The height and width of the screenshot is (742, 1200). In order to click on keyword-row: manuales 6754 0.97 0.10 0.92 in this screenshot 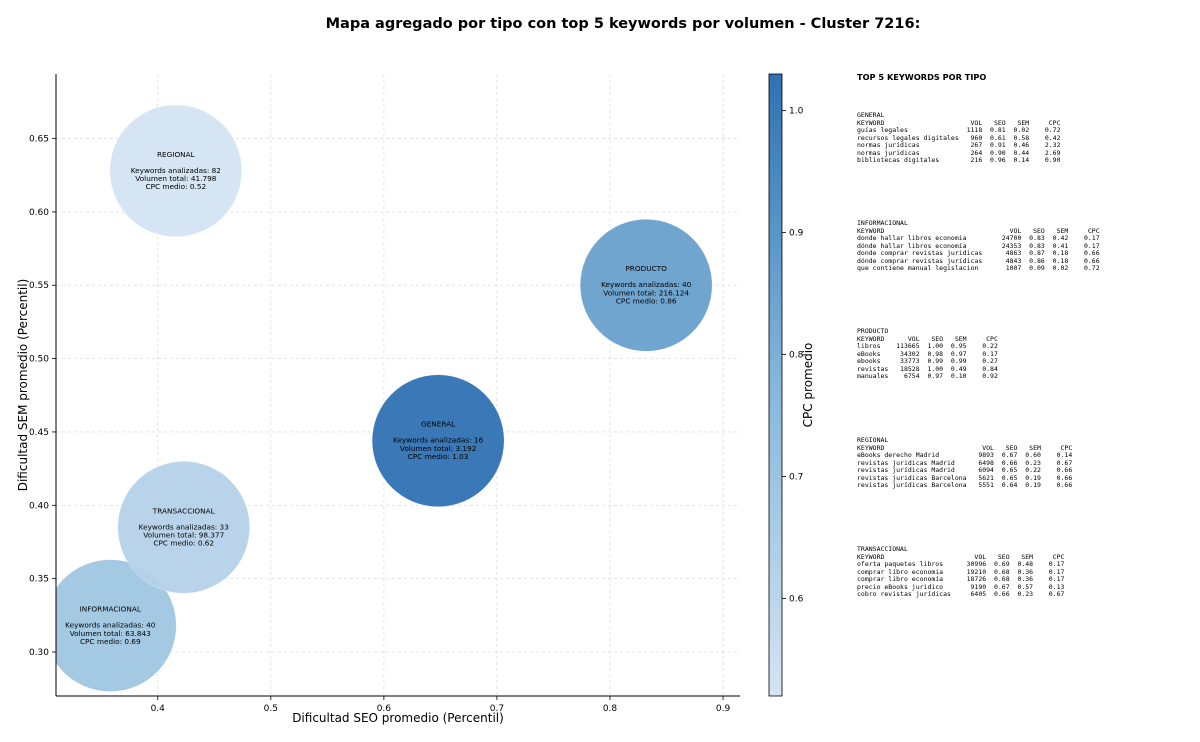, I will do `click(927, 376)`.